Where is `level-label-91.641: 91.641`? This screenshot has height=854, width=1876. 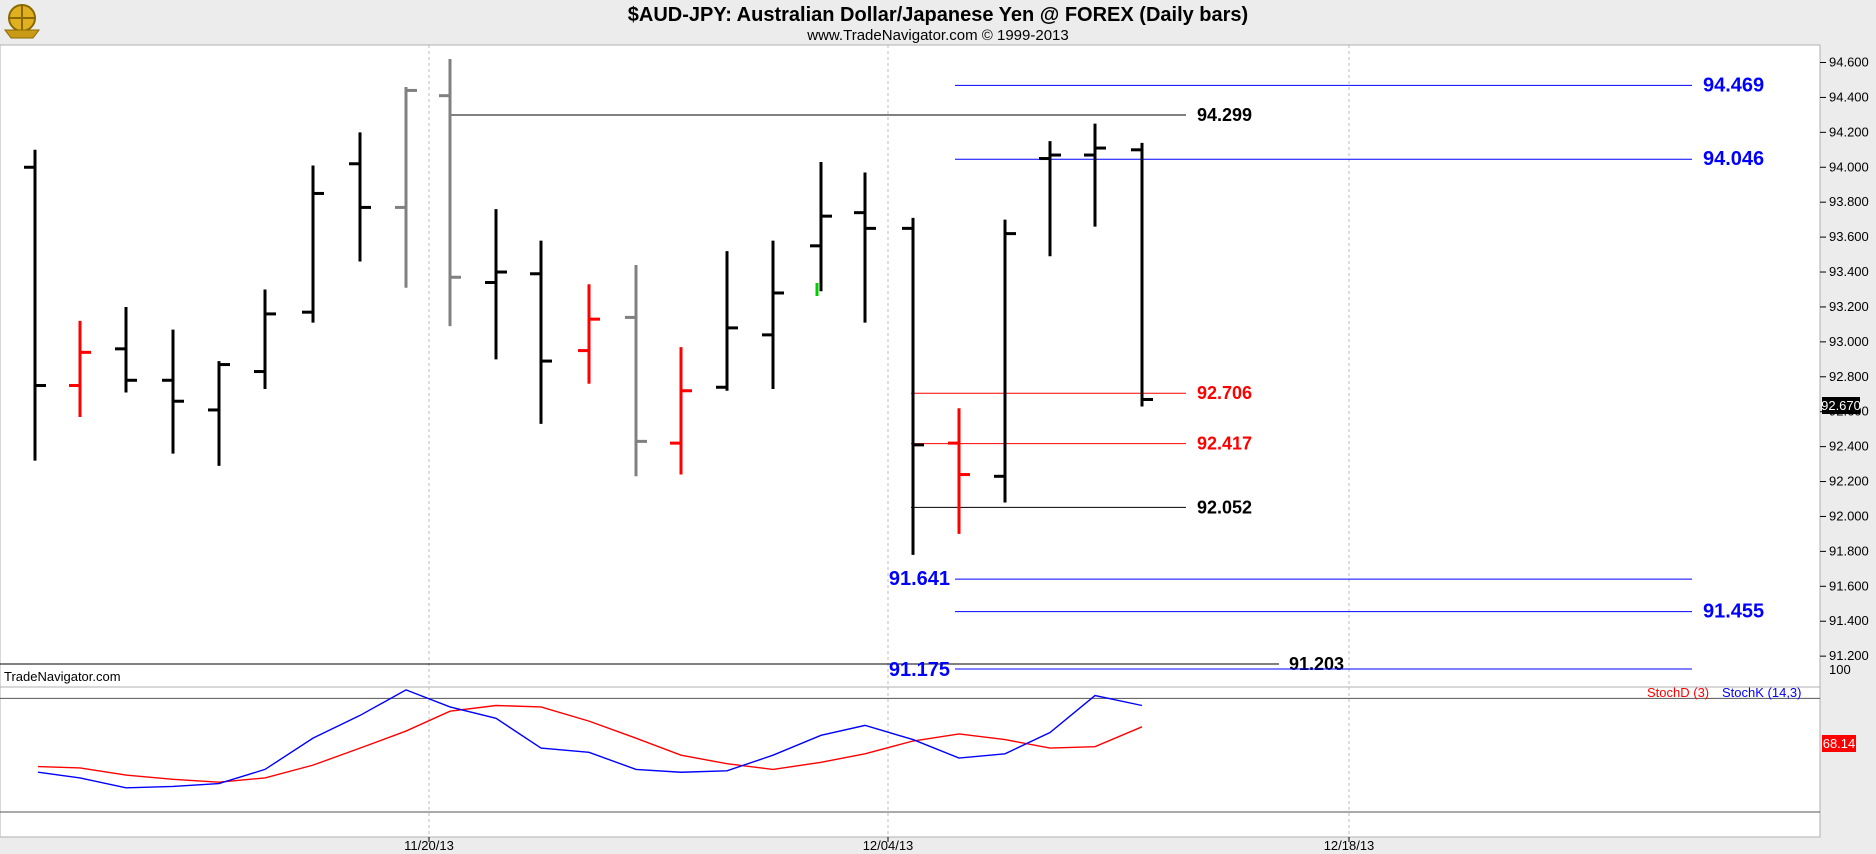
level-label-91.641: 91.641 is located at coordinates (919, 579).